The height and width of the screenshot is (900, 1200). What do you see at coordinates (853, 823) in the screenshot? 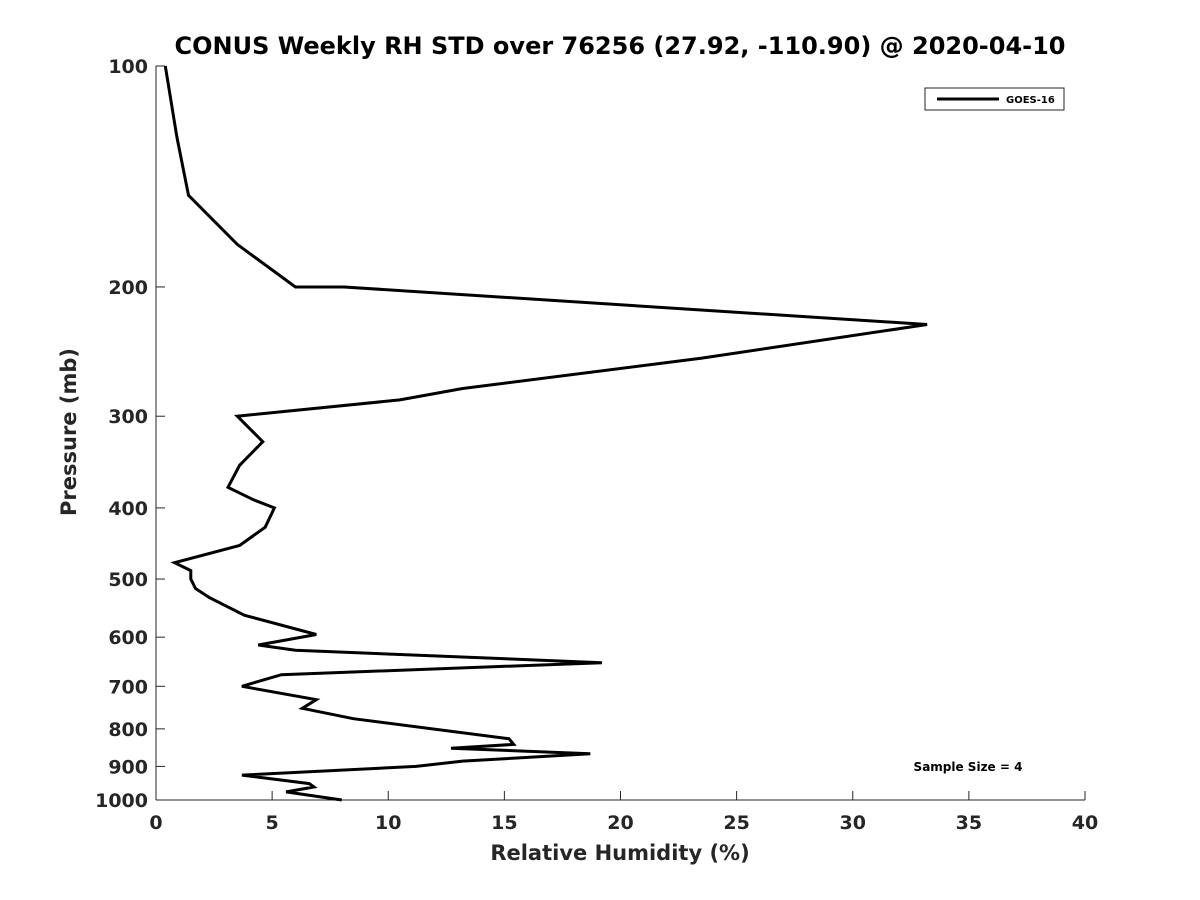
I see `x-tick-label: 30` at bounding box center [853, 823].